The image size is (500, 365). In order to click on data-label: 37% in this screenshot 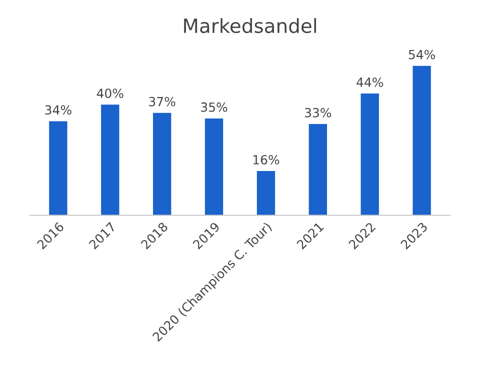, I will do `click(162, 101)`.